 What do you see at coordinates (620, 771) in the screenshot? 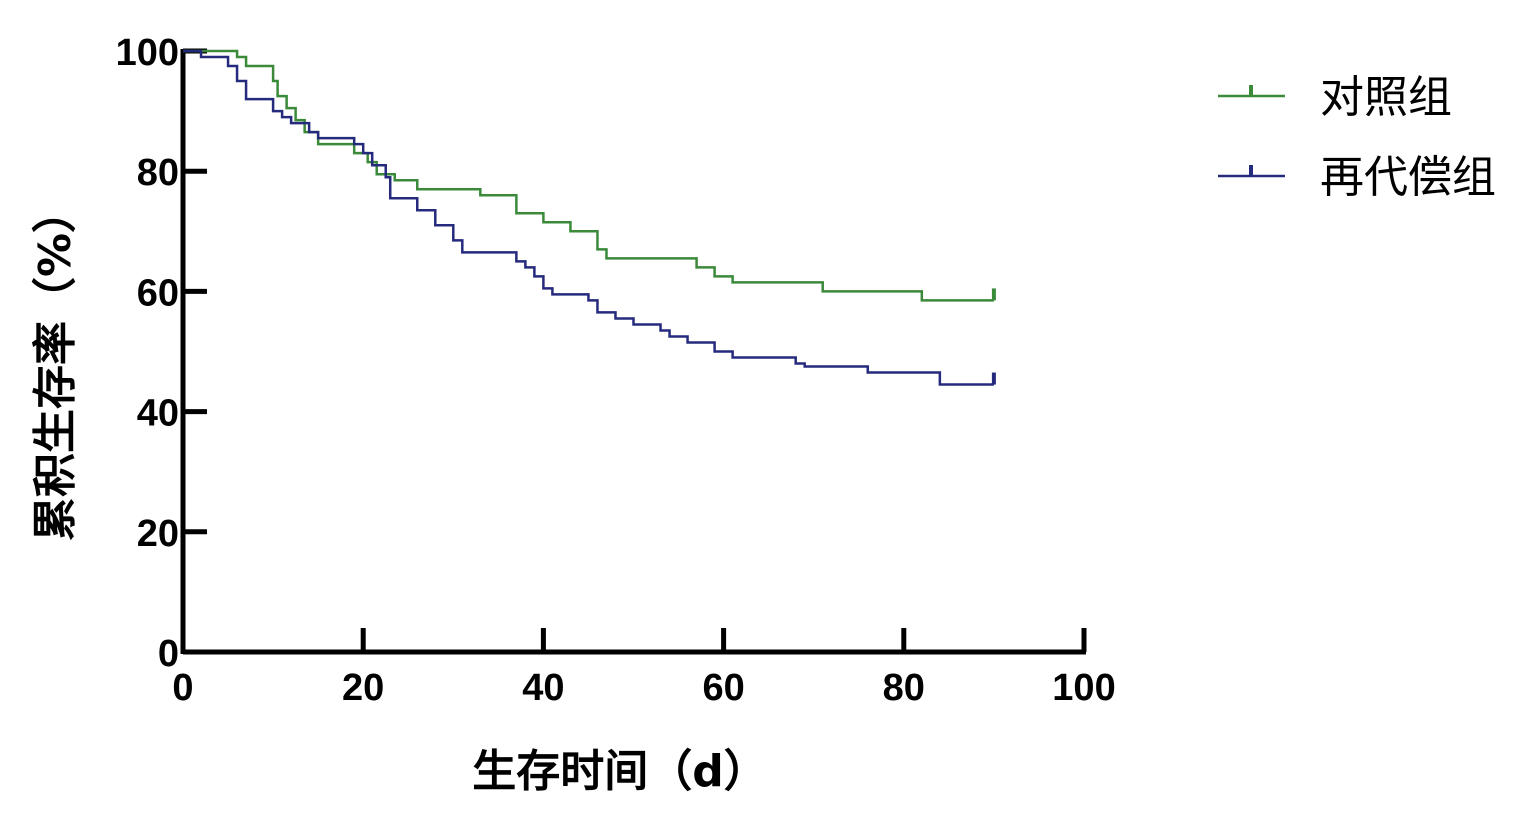
I see `x-axis-title: 生存时间（d）` at bounding box center [620, 771].